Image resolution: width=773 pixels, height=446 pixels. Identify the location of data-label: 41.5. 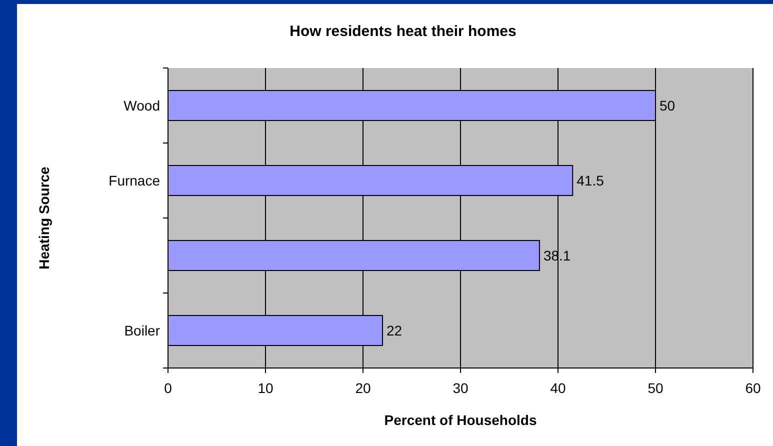
(590, 180).